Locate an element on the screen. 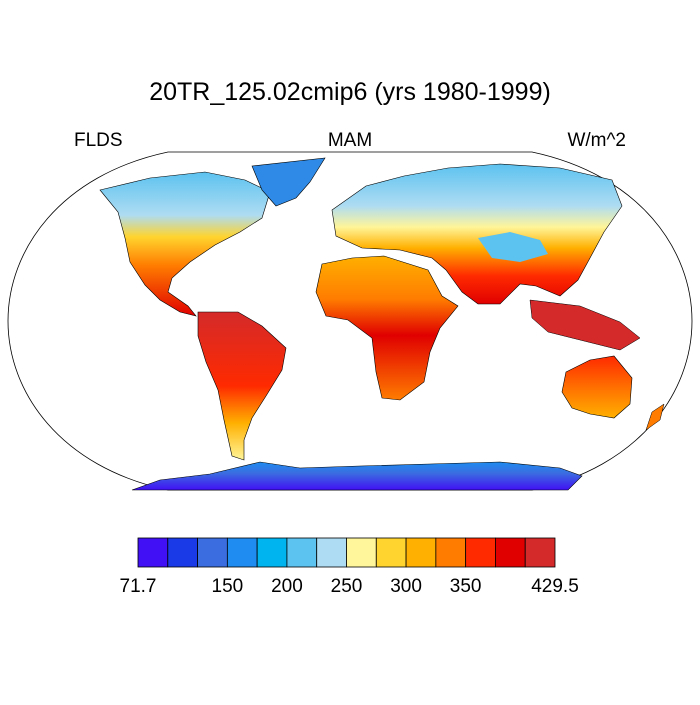 Image resolution: width=700 pixels, height=705 pixels. right-label: W/m^2 is located at coordinates (596, 140).